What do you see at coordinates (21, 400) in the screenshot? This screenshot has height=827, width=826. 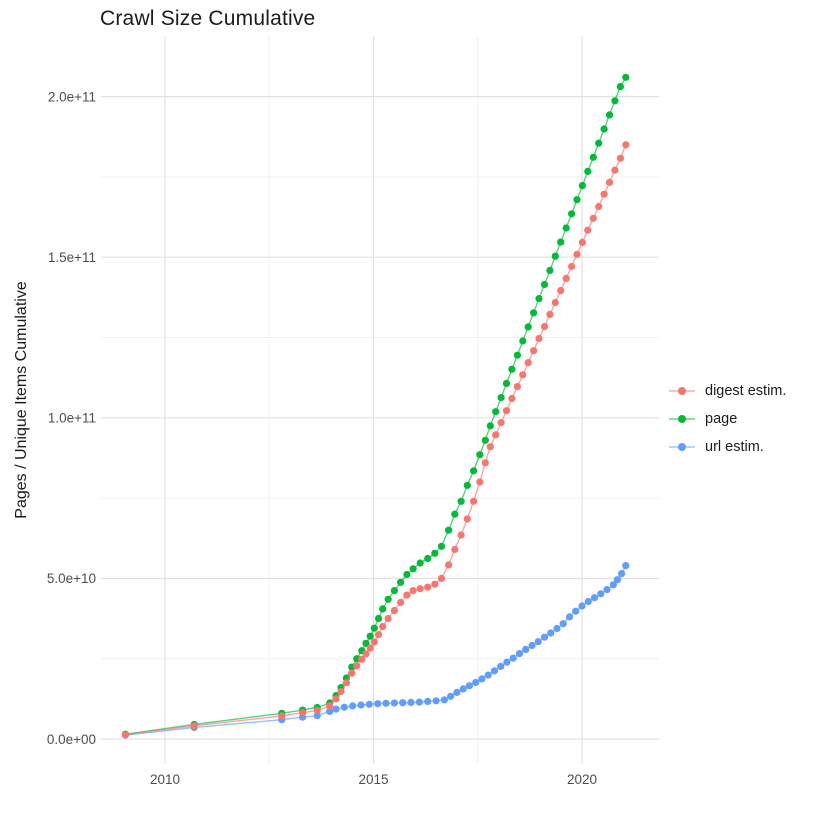 I see `y-axis-title: Pages / Unique Items Cumulative` at bounding box center [21, 400].